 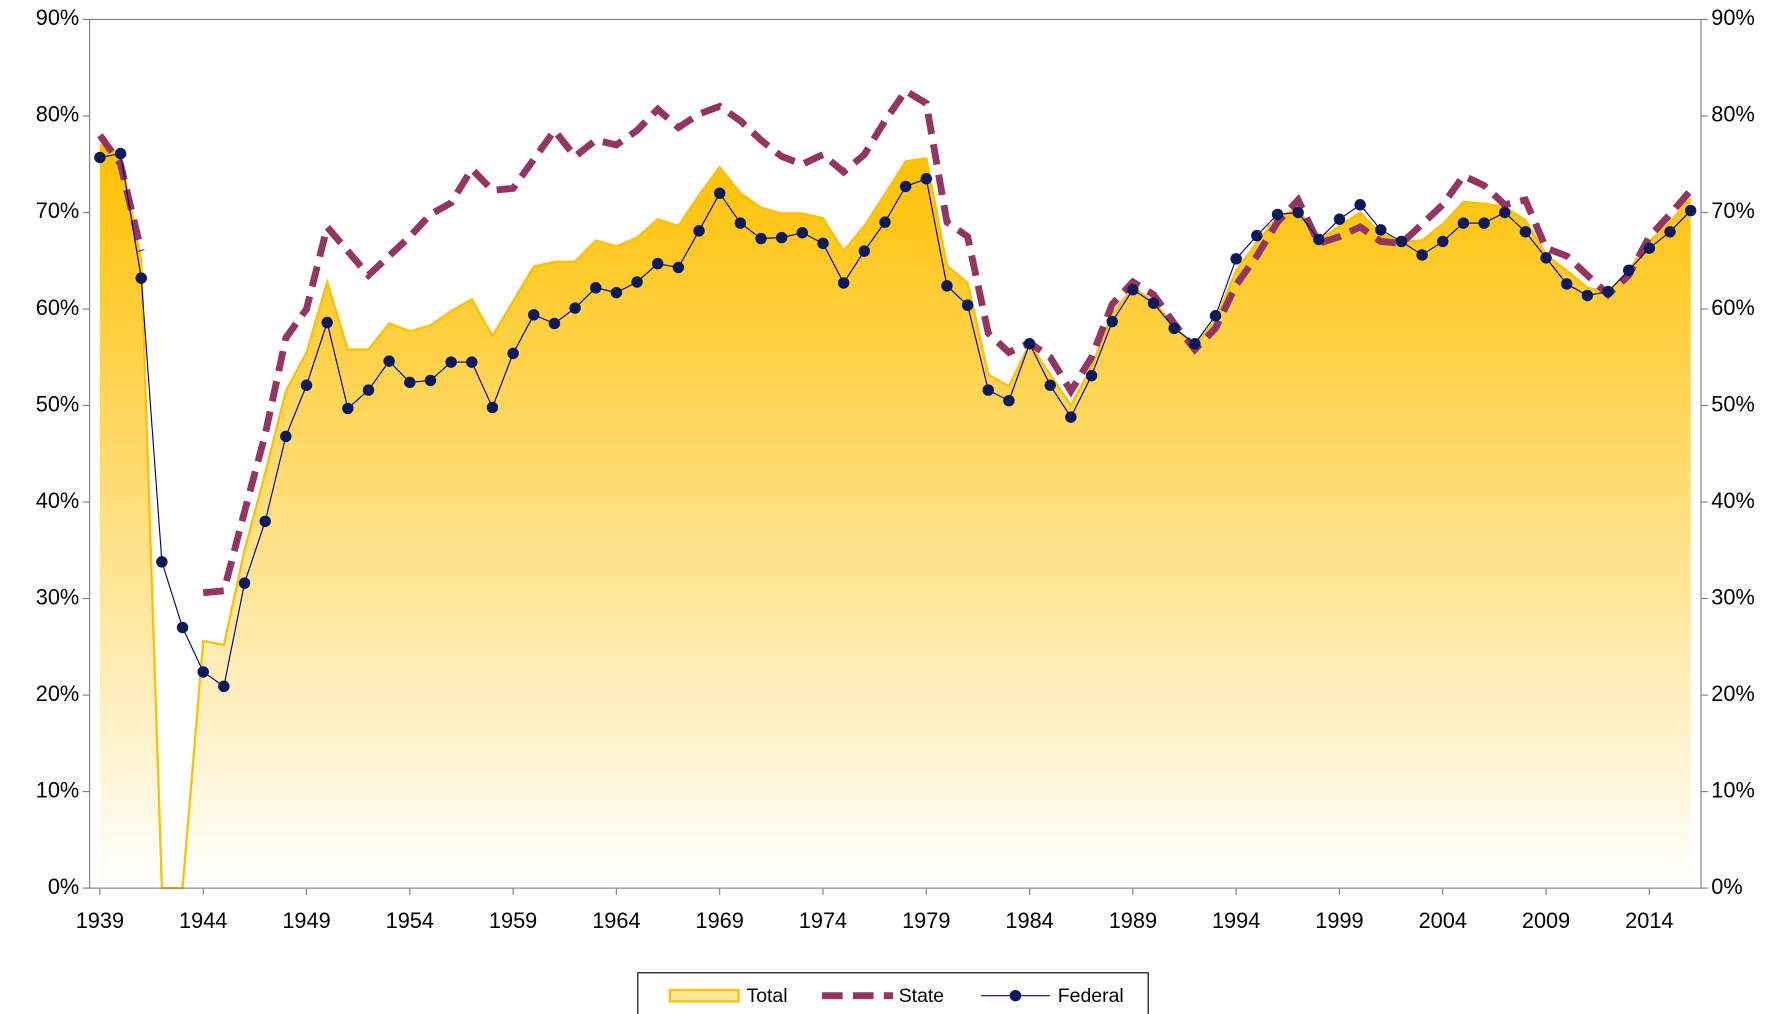 What do you see at coordinates (306, 920) in the screenshot?
I see `x-tick-label: 1949` at bounding box center [306, 920].